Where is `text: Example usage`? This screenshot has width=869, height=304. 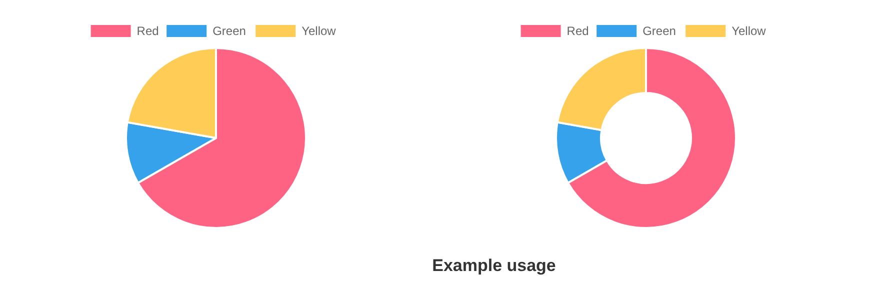 text: Example usage is located at coordinates (494, 265).